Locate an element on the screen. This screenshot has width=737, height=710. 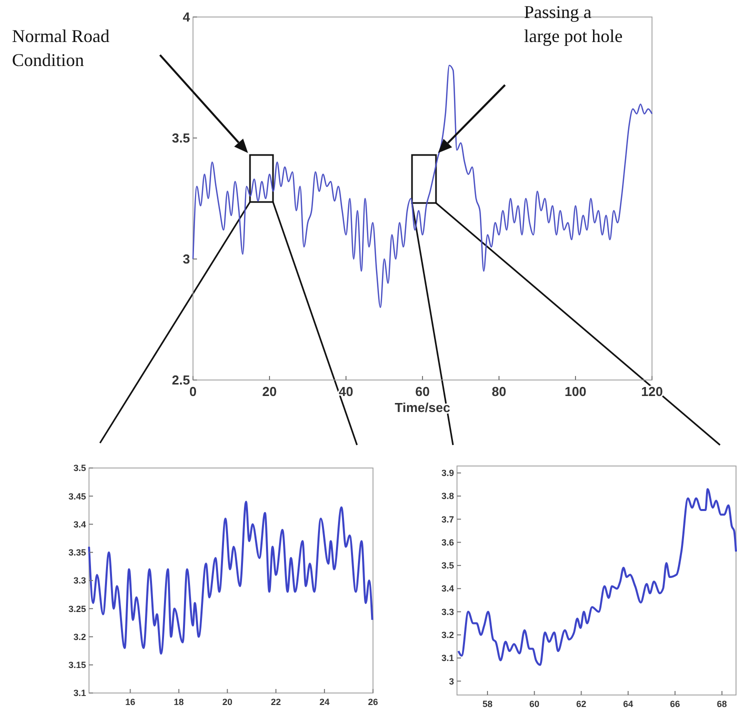
y-tick-label: 4 is located at coordinates (186, 17).